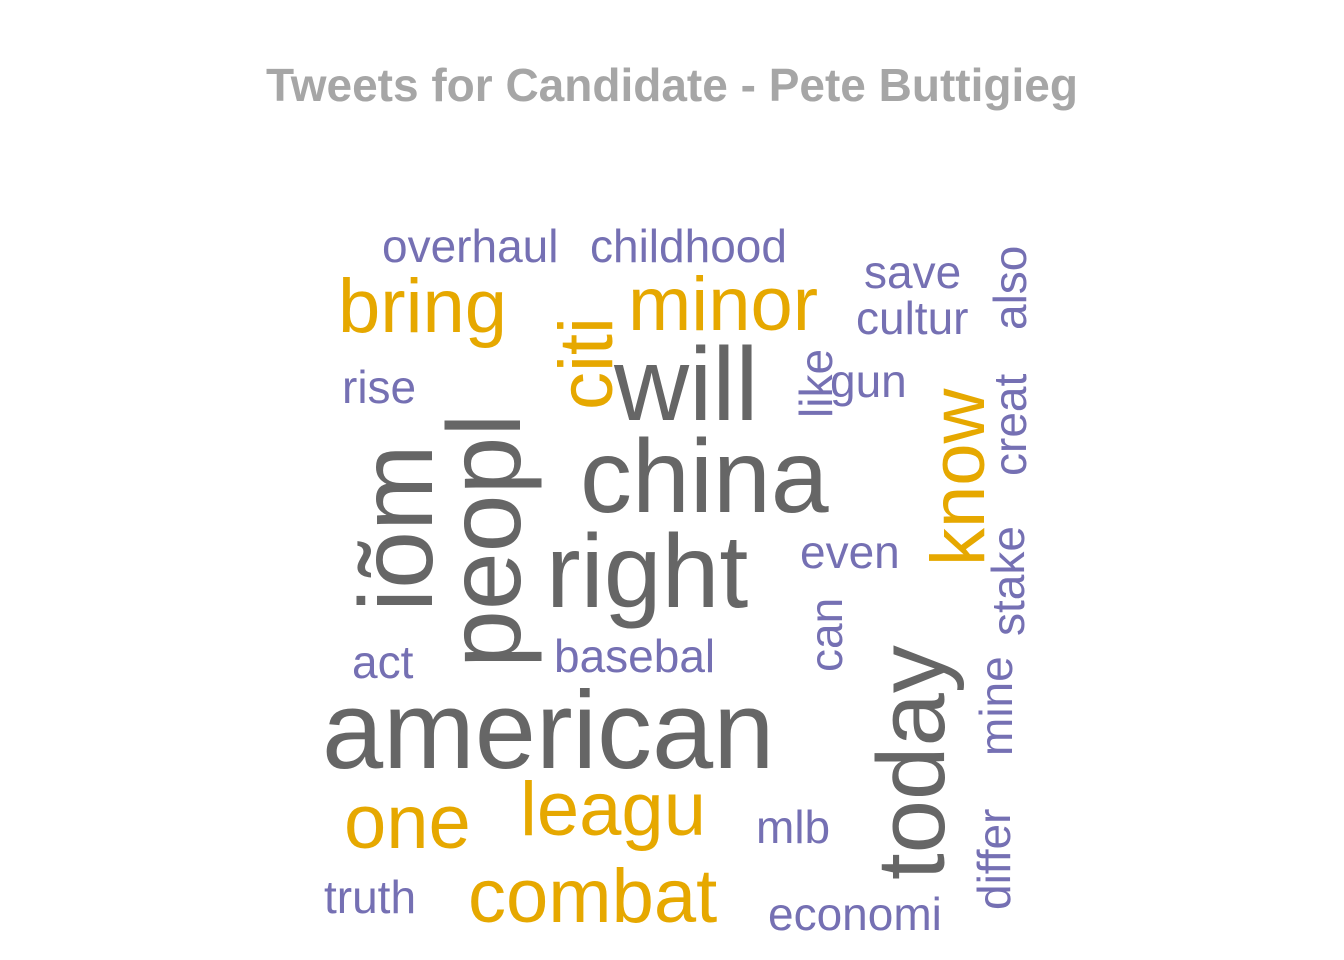  What do you see at coordinates (723, 304) in the screenshot?
I see `word-minor-8: minor` at bounding box center [723, 304].